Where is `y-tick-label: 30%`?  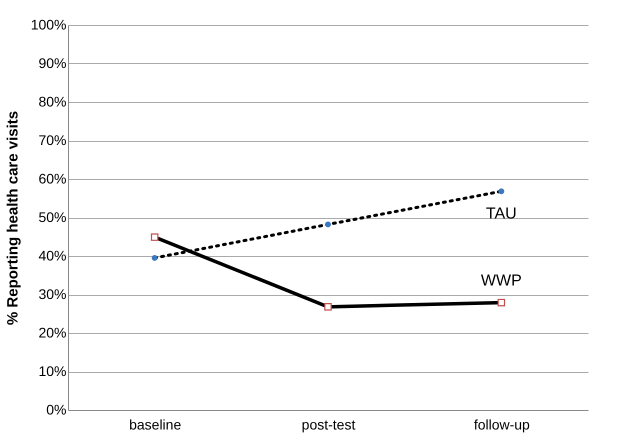 y-tick-label: 30% is located at coordinates (52, 294).